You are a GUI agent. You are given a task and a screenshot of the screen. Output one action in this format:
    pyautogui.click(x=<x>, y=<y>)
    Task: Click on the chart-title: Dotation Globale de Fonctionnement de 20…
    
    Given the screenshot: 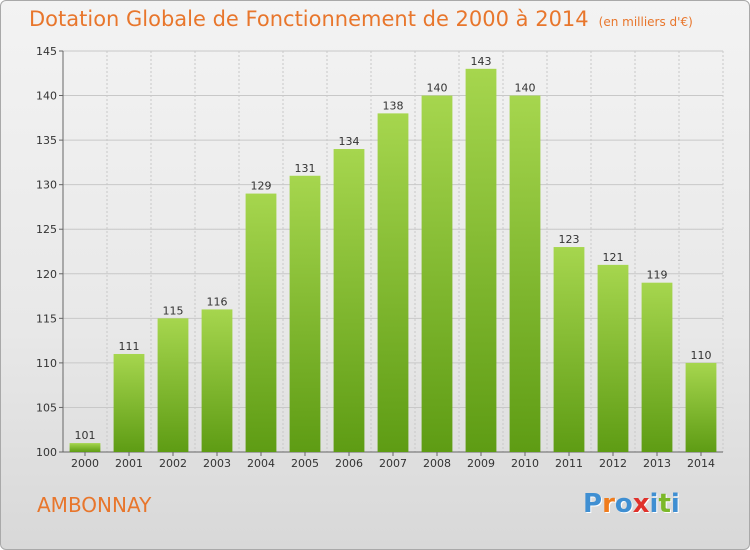 What is the action you would take?
    pyautogui.click(x=361, y=19)
    